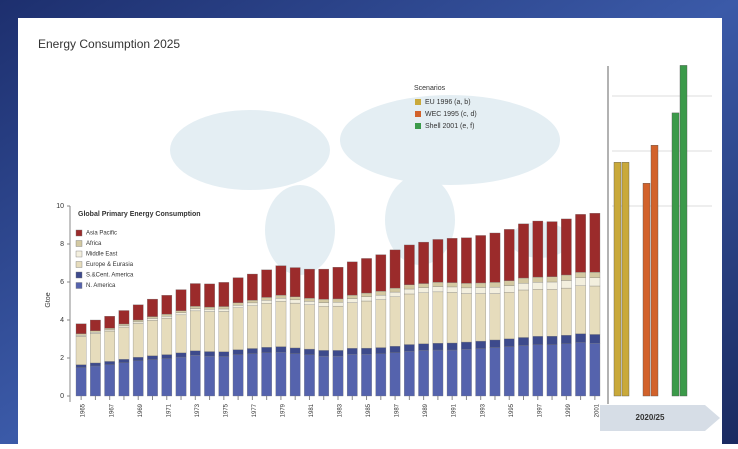 This screenshot has width=738, height=449. What do you see at coordinates (141, 410) in the screenshot?
I see `x-tick-label: 1969` at bounding box center [141, 410].